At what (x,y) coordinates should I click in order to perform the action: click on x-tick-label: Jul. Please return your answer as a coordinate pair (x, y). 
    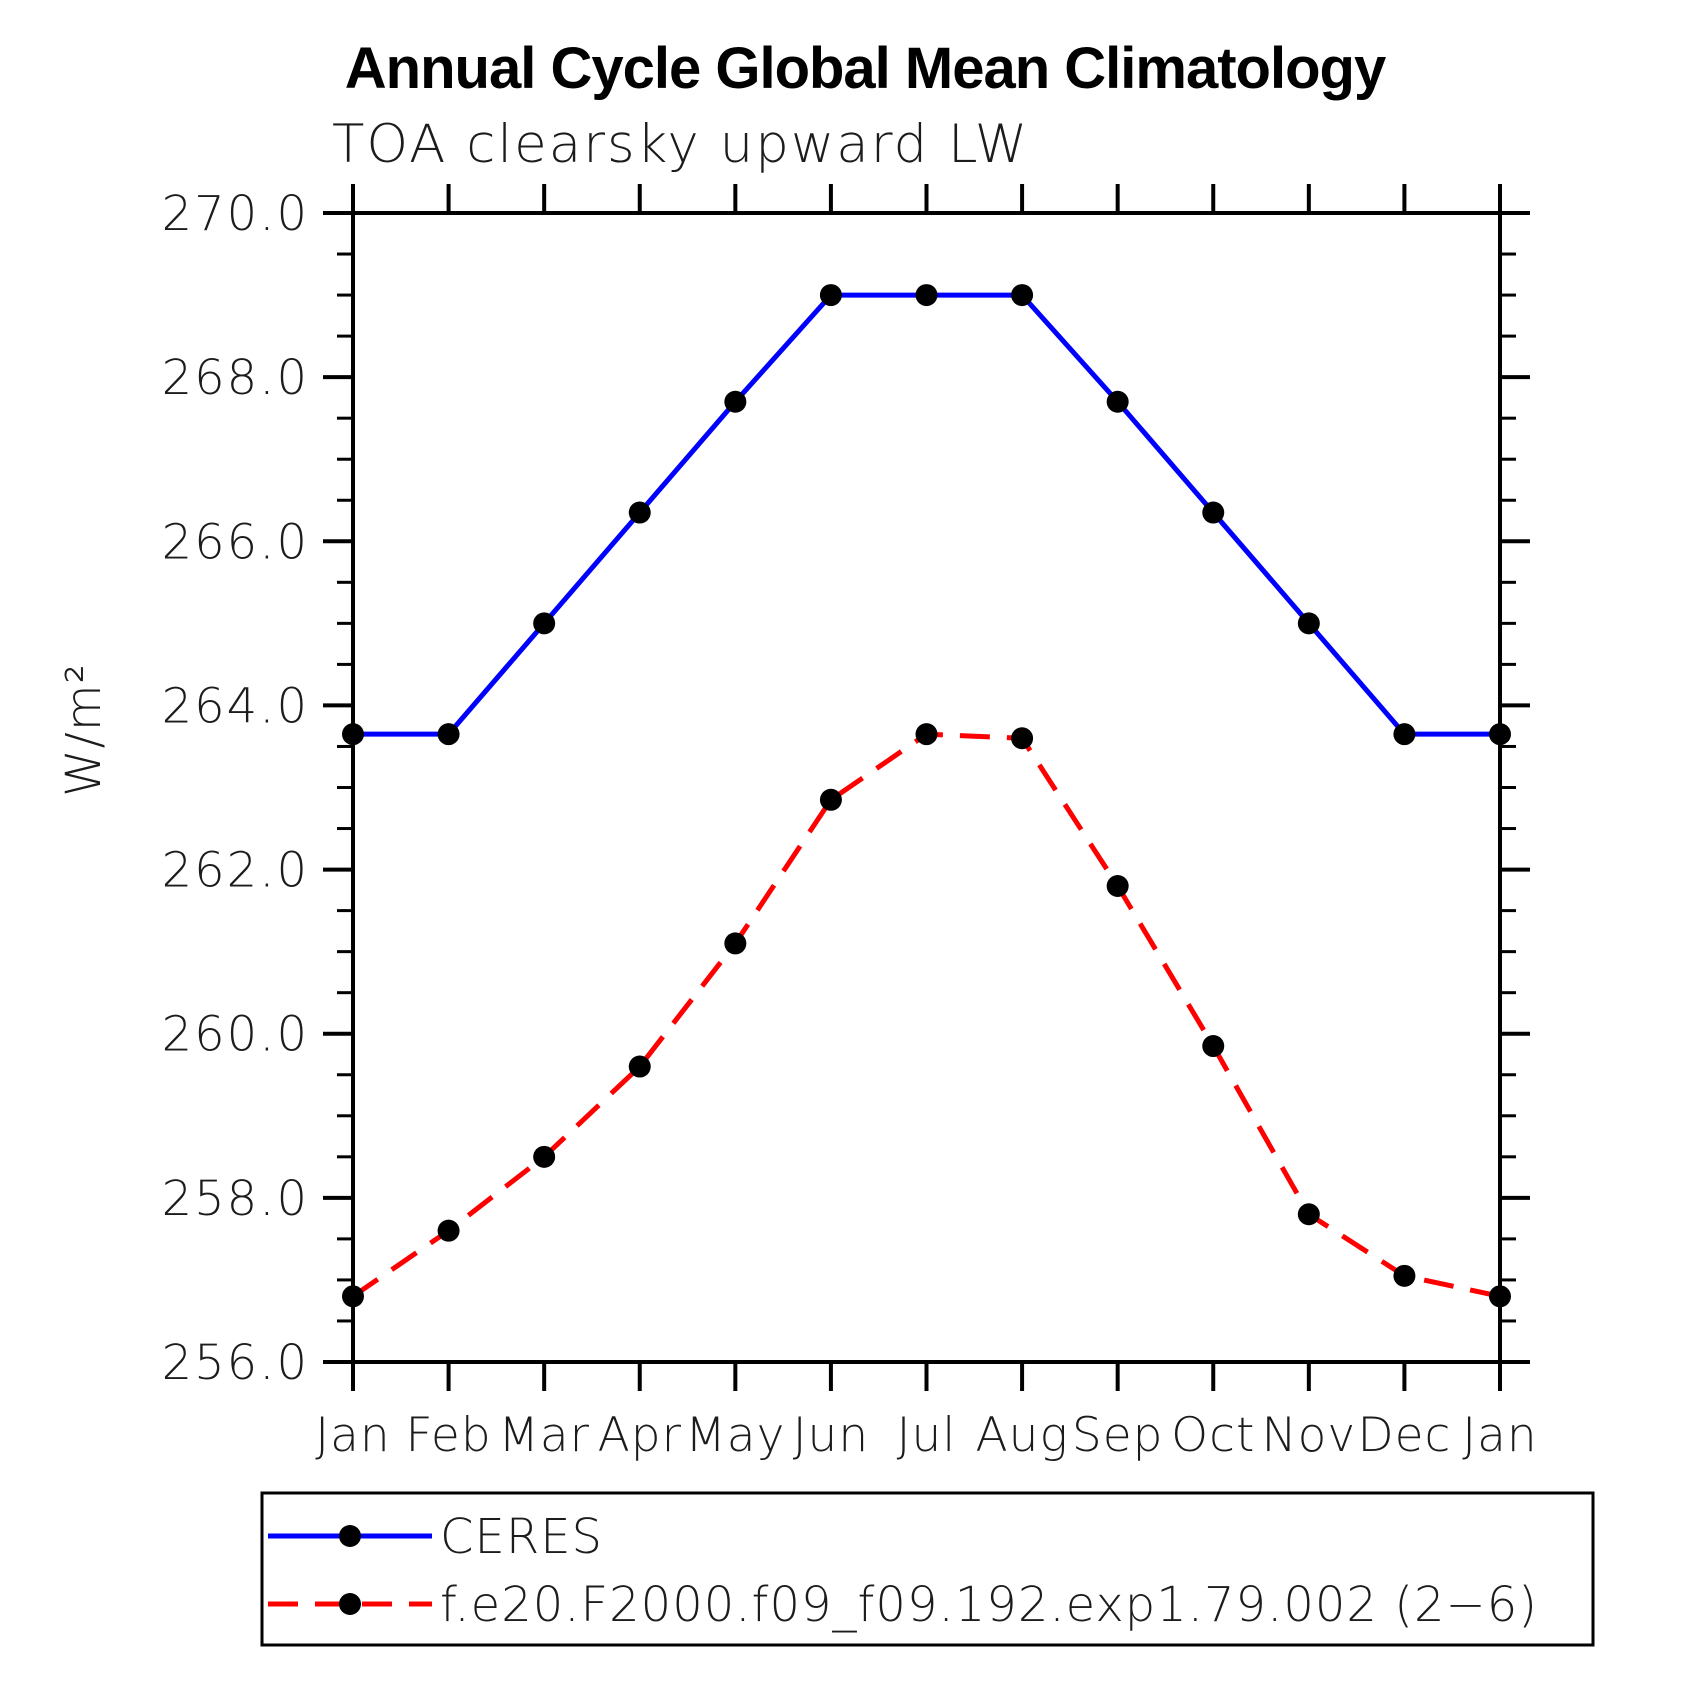
    Looking at the image, I should click on (927, 1435).